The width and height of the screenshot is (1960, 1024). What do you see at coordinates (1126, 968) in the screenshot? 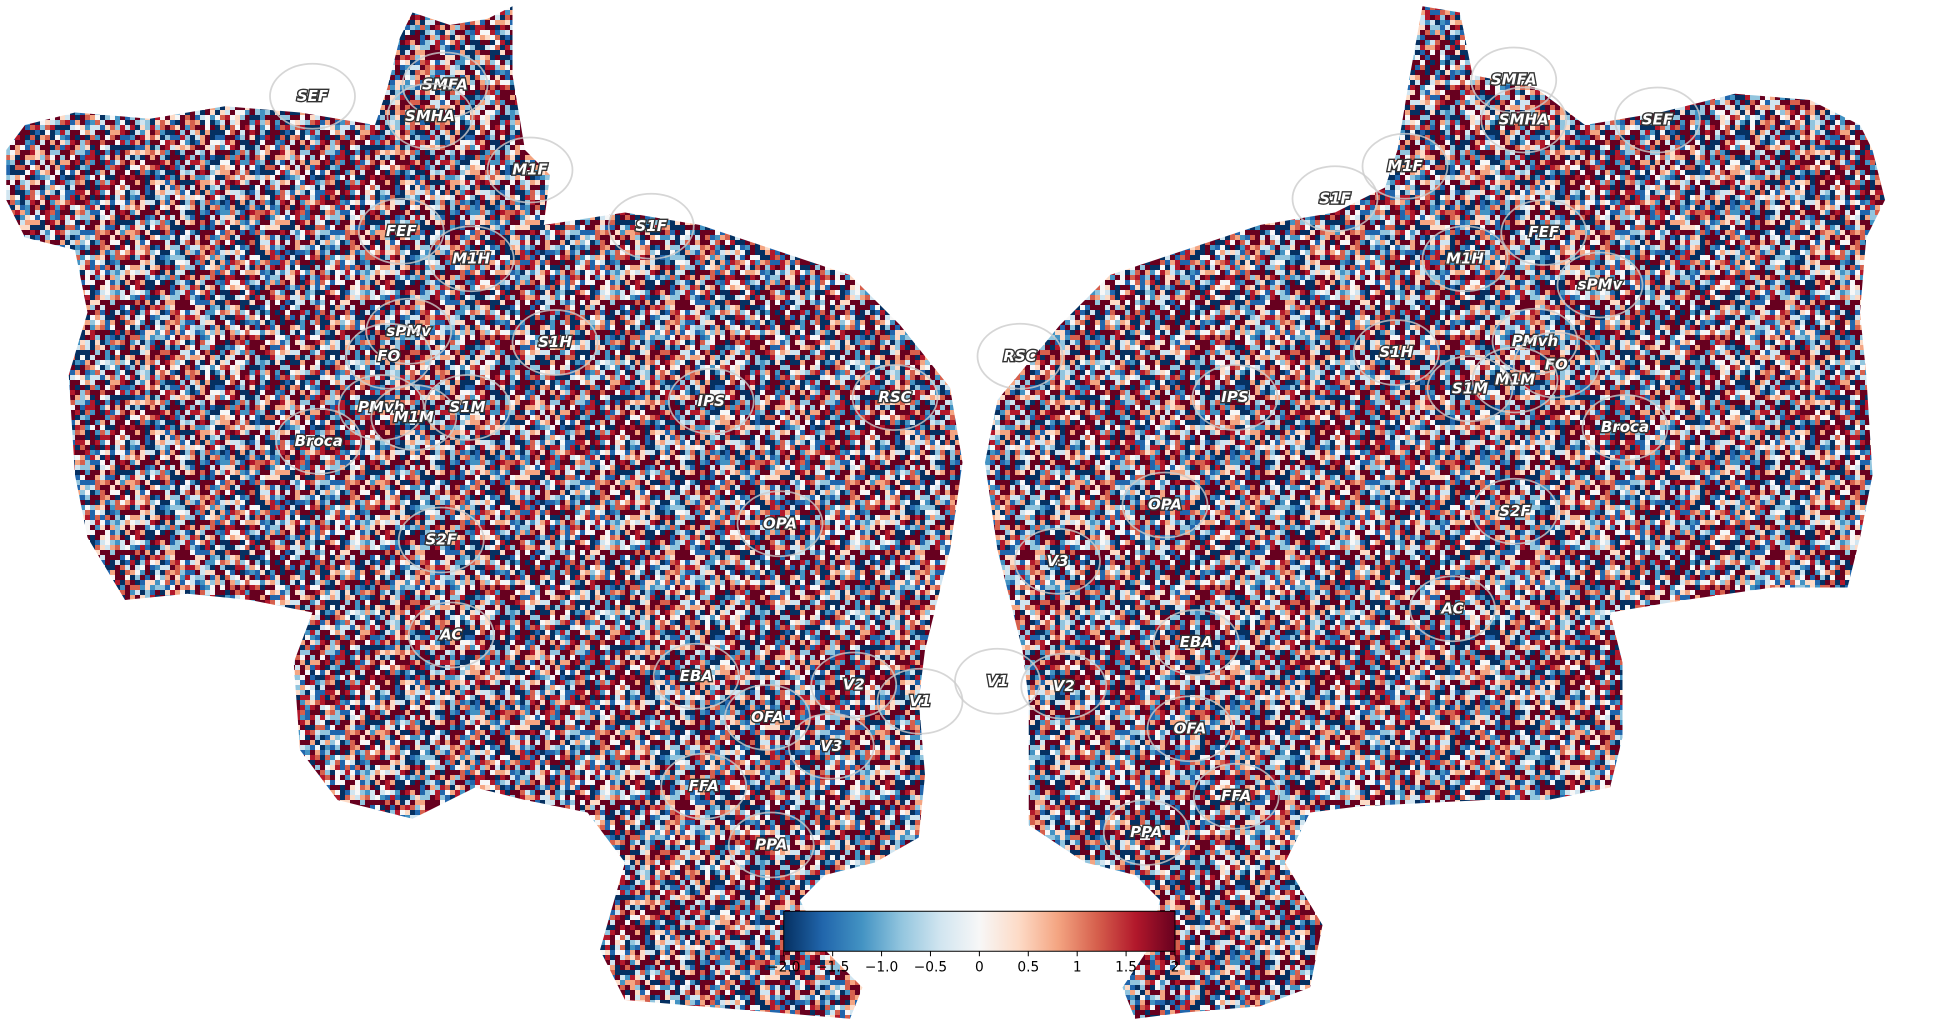
I see `colorbar-tick-label: 1.5` at bounding box center [1126, 968].